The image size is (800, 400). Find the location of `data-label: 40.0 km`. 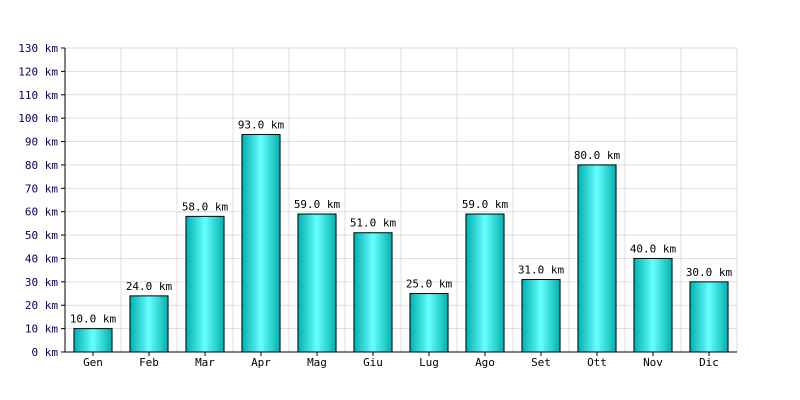

data-label: 40.0 km is located at coordinates (653, 248).